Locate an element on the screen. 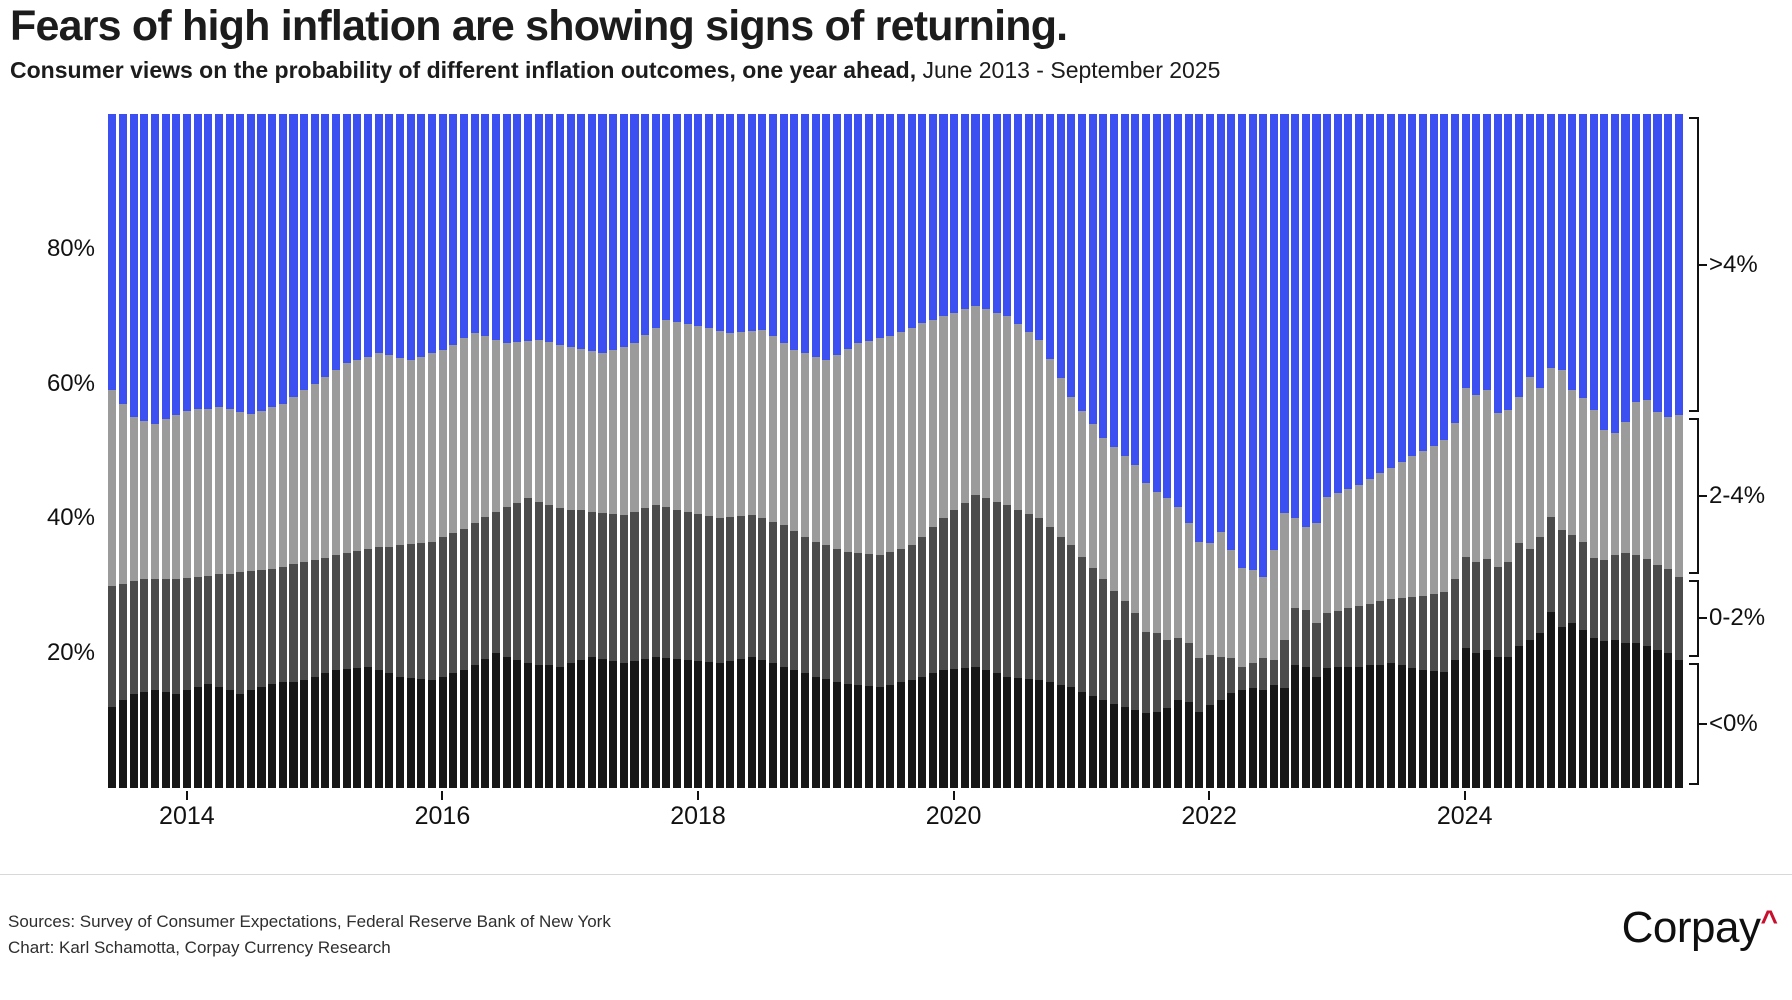  y-axis-tick-label: 60% is located at coordinates (70, 383).